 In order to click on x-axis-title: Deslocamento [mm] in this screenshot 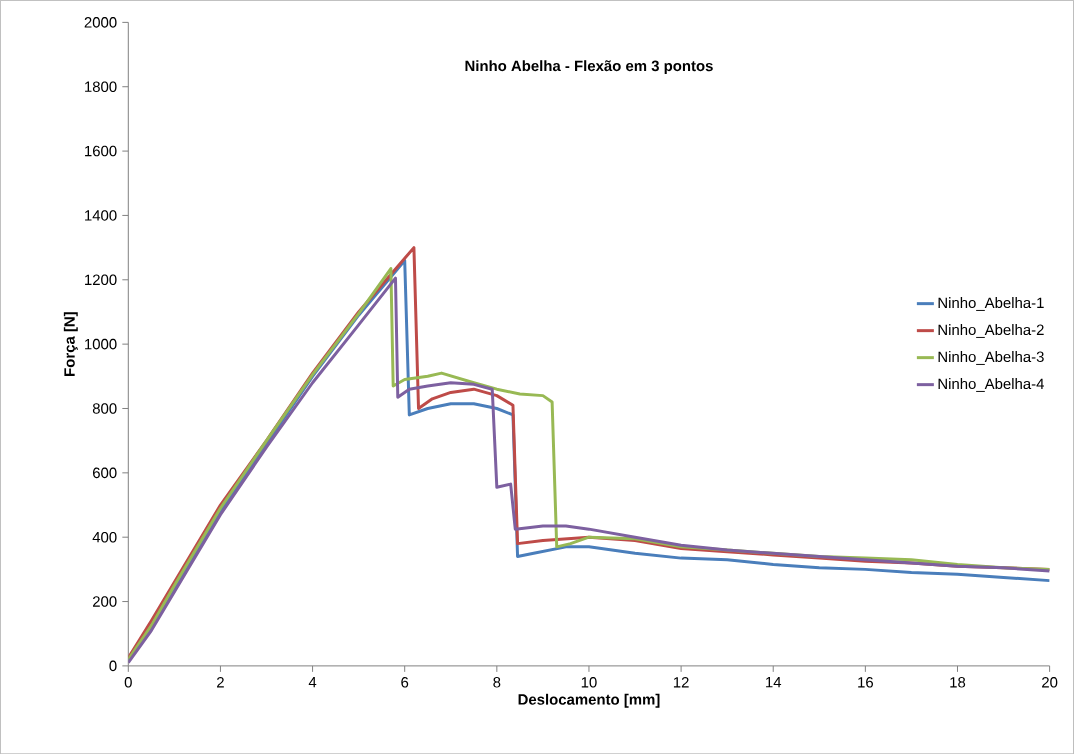, I will do `click(589, 700)`.